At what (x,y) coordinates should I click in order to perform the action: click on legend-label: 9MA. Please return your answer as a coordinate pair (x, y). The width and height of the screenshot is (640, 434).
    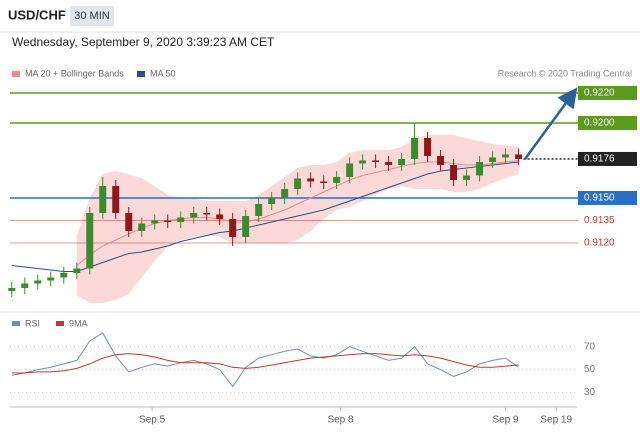
    Looking at the image, I should click on (78, 323).